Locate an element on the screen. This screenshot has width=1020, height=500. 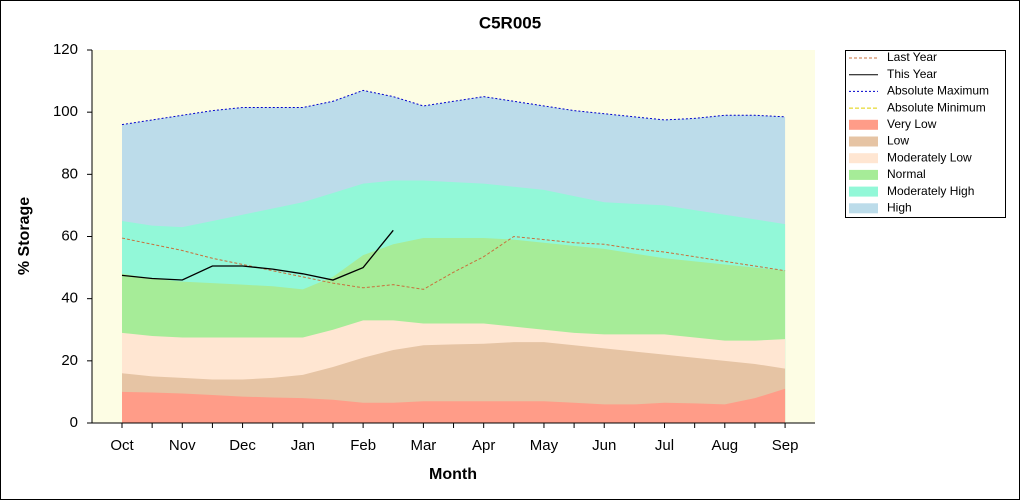
legend-label: Normal is located at coordinates (906, 174).